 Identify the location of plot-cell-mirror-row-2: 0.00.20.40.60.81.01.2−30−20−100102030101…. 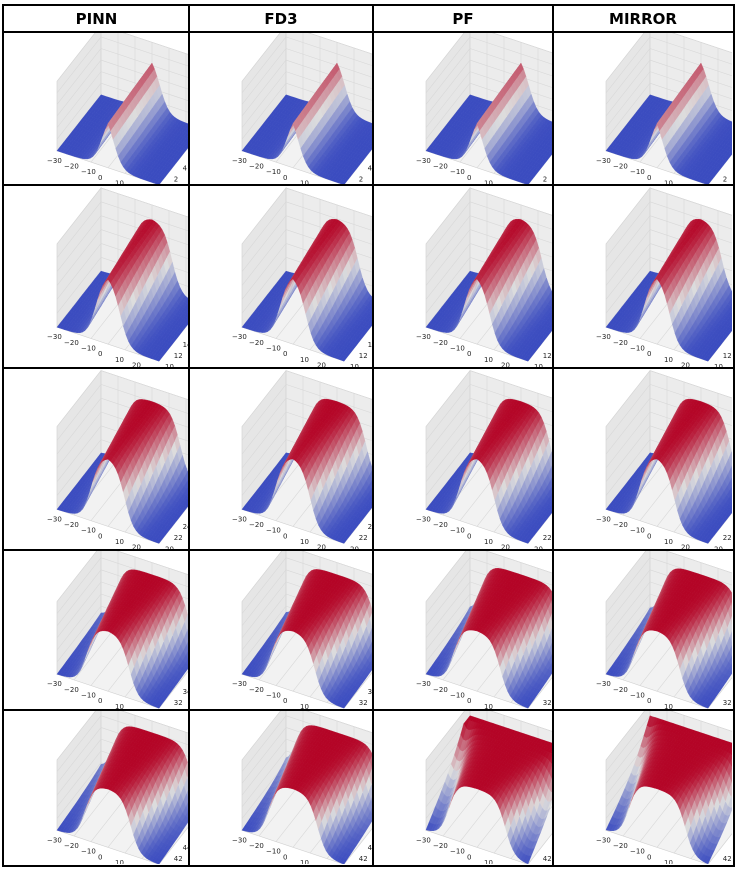
(643, 276).